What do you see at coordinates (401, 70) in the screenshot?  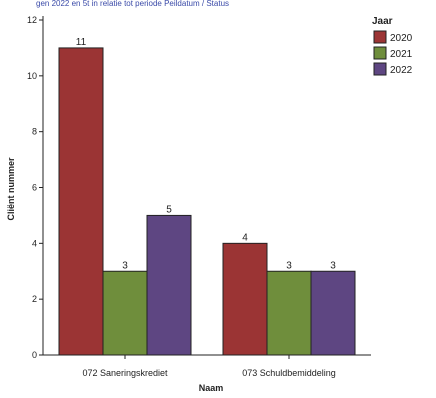 I see `legend-label: 2022` at bounding box center [401, 70].